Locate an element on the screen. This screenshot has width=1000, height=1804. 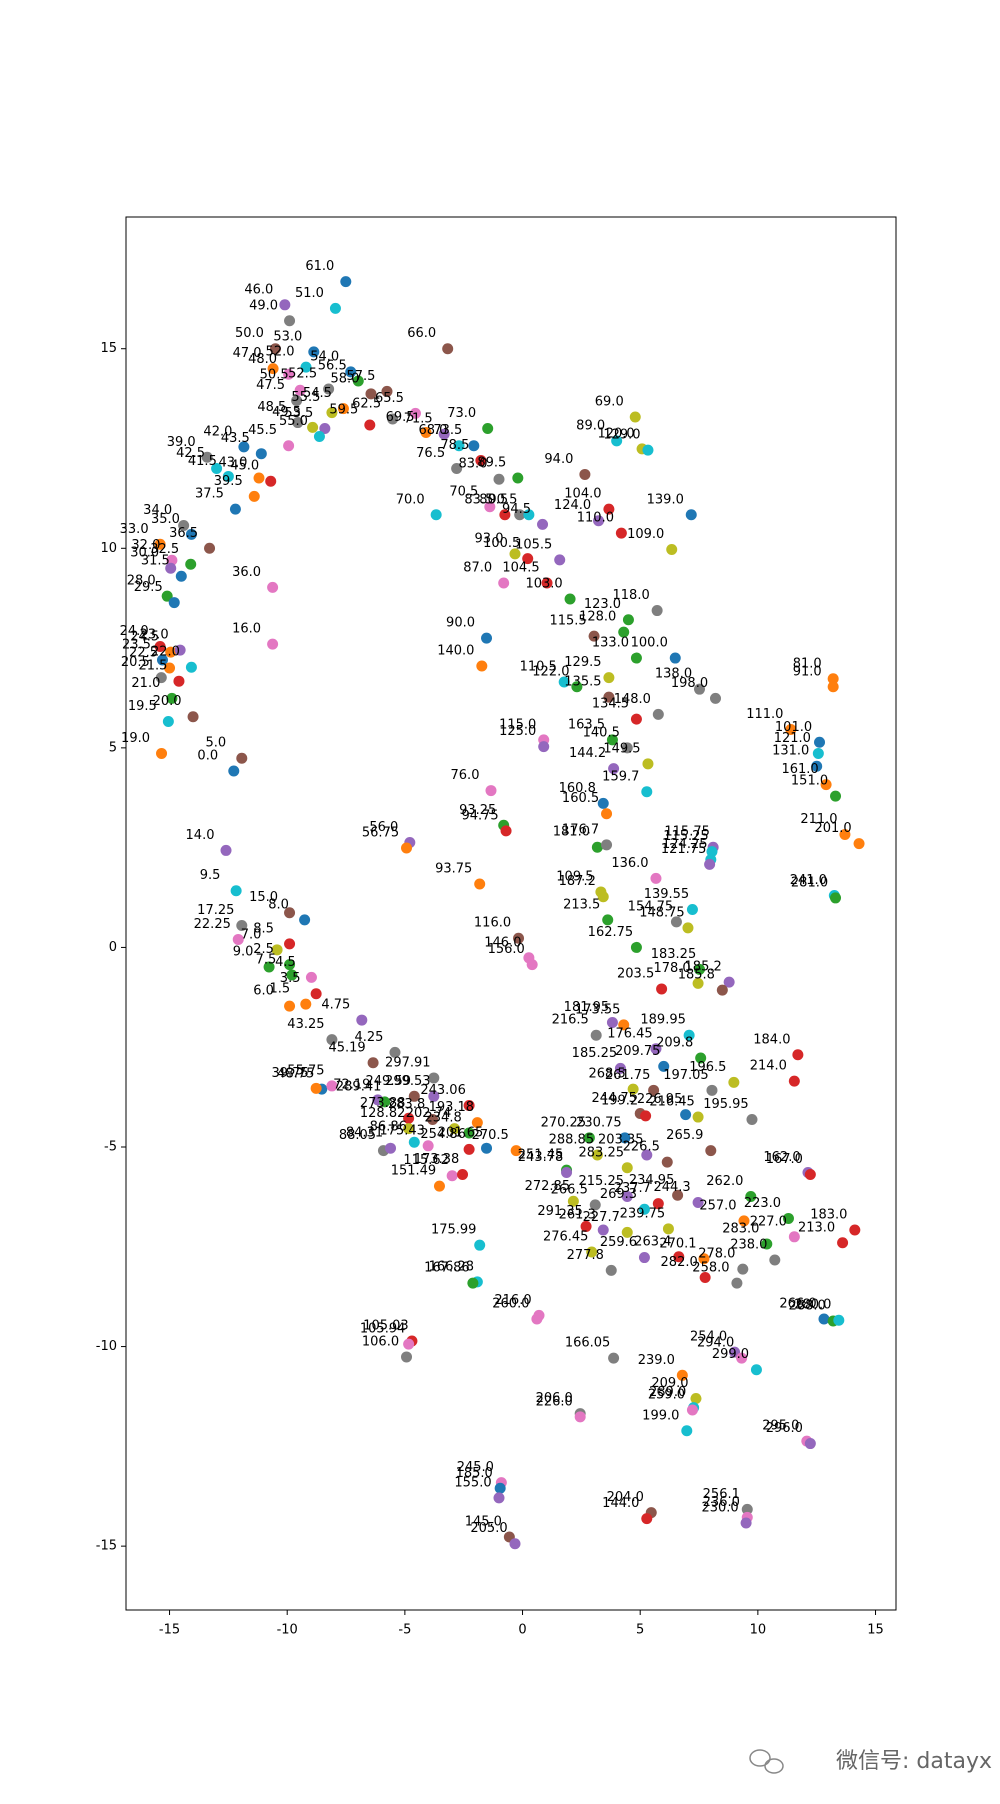
point-label: 7.0 is located at coordinates (251, 934).